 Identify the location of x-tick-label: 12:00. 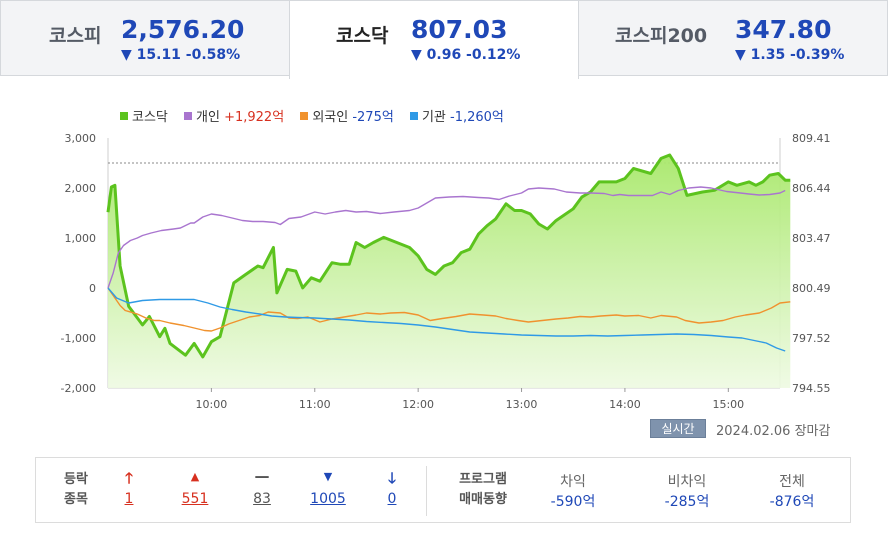
(418, 404).